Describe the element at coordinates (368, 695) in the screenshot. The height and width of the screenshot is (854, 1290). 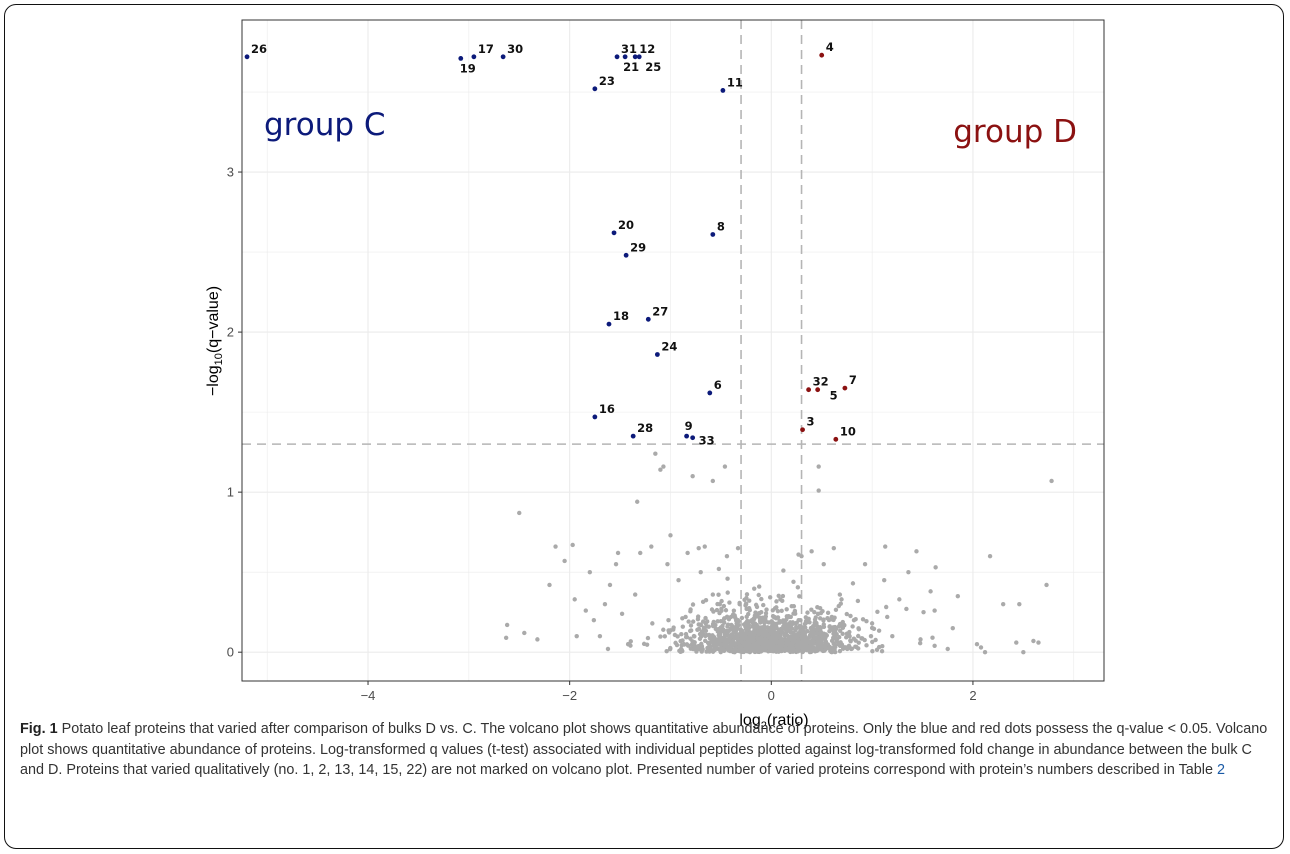
I see `x-tick-label: −4` at that location.